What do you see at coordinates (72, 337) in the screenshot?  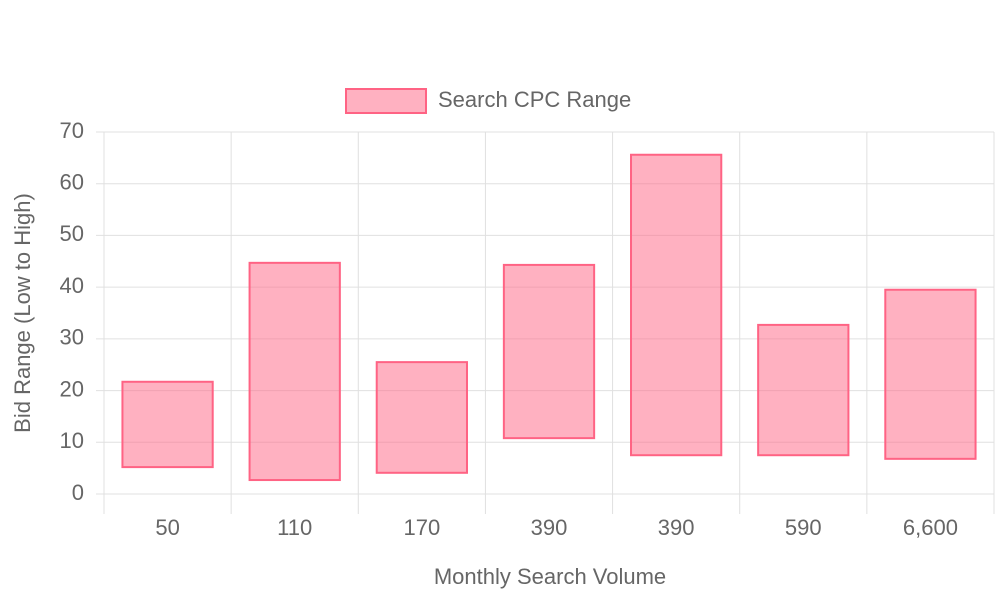 I see `y-tick-label: 30` at bounding box center [72, 337].